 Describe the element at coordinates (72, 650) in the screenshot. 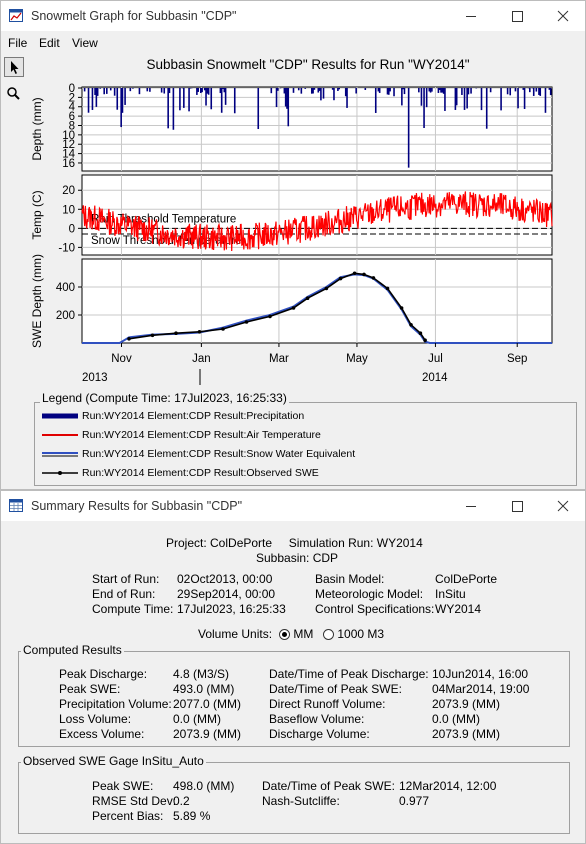

I see `computed-results-title: Computed Results` at that location.